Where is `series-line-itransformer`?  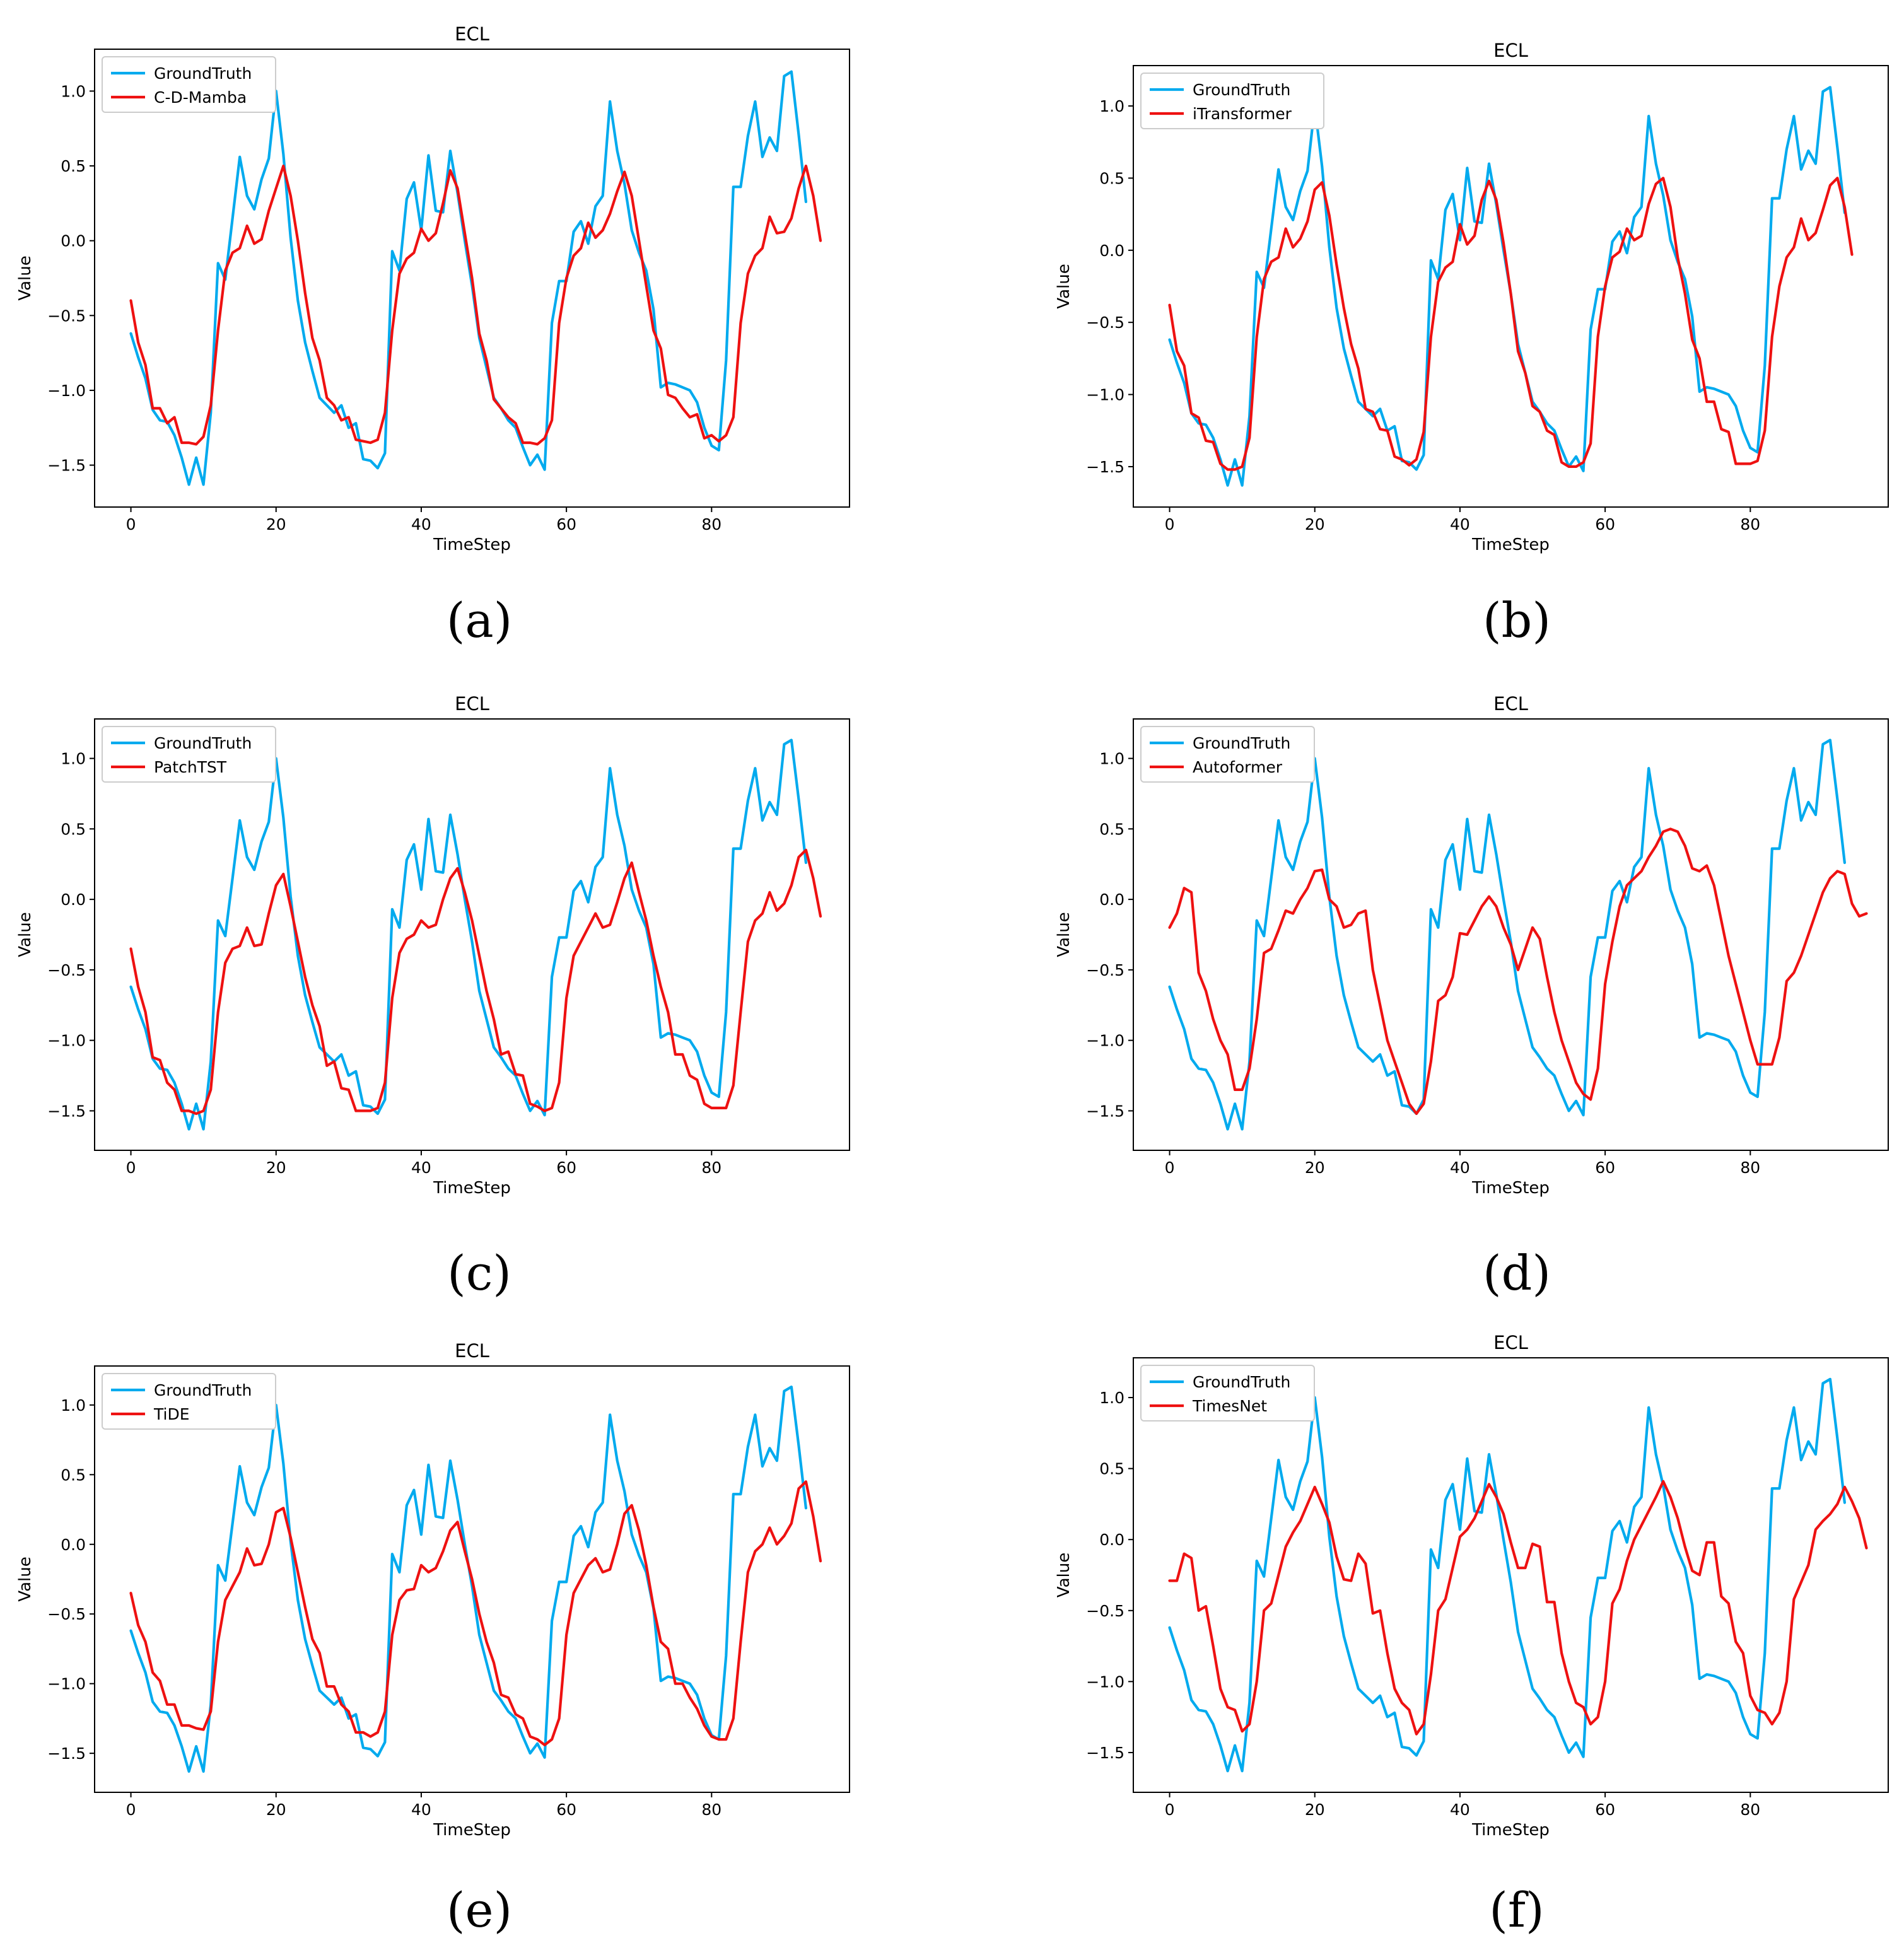 series-line-itransformer is located at coordinates (1511, 324).